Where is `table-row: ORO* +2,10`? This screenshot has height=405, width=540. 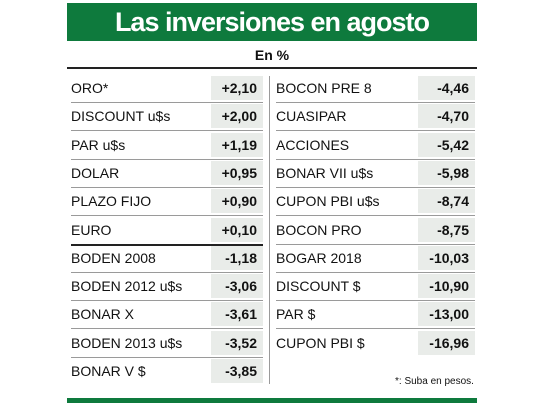 table-row: ORO* +2,10 is located at coordinates (167, 88).